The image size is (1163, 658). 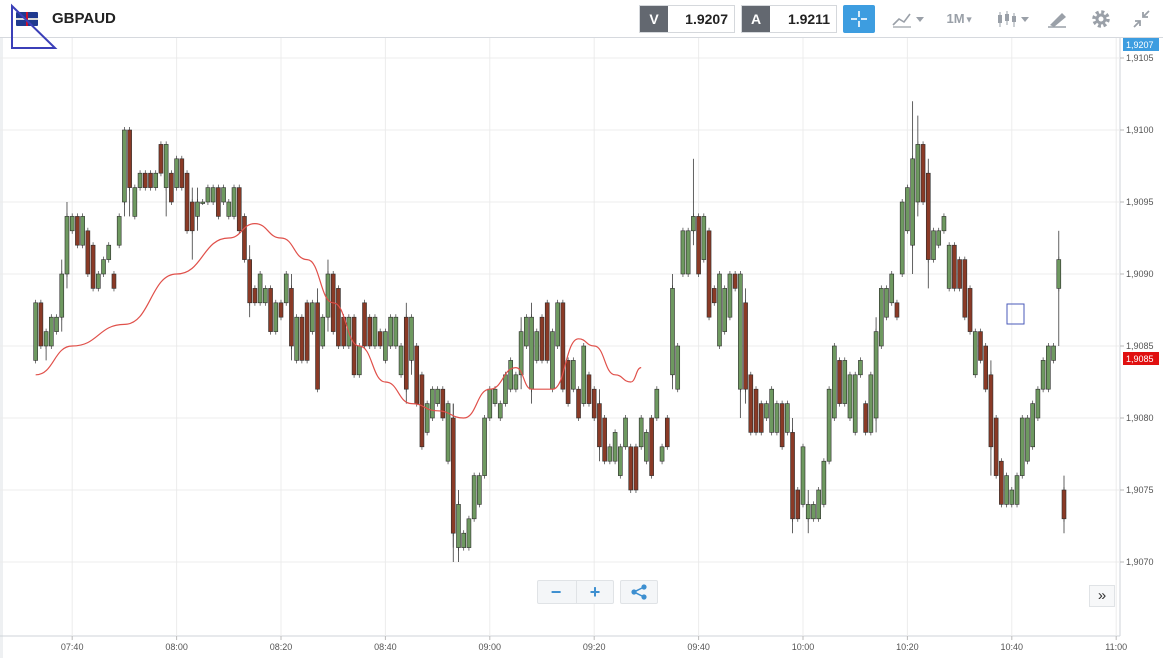 I want to click on crosshair-button, so click(x=859, y=19).